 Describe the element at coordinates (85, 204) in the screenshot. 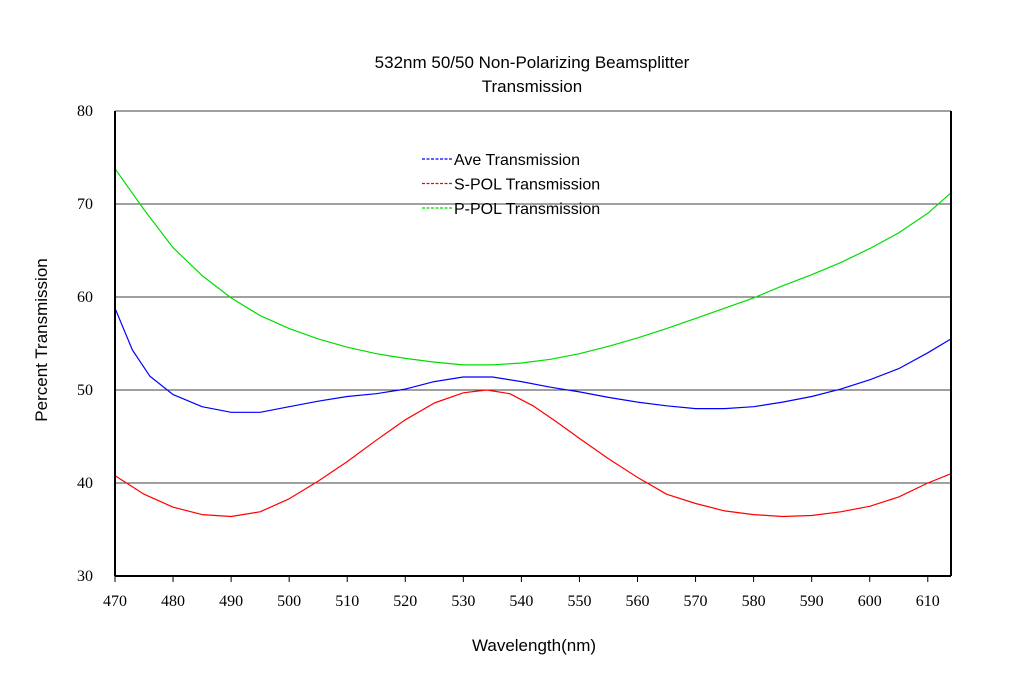

I see `y-tick-label: 70` at that location.